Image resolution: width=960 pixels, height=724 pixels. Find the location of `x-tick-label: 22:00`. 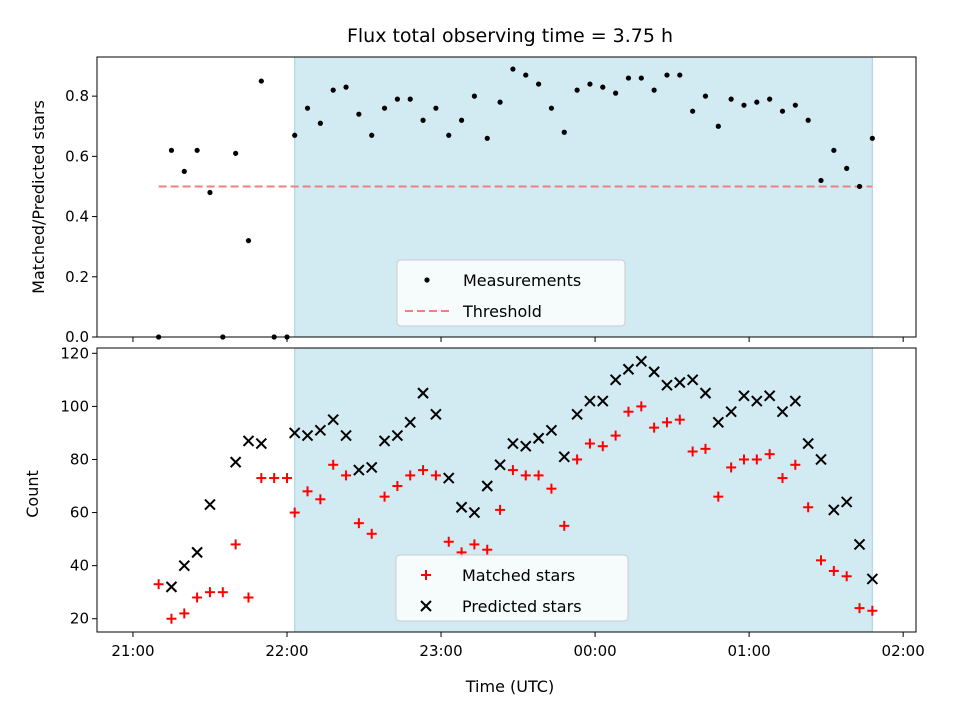

x-tick-label: 22:00 is located at coordinates (286, 651).